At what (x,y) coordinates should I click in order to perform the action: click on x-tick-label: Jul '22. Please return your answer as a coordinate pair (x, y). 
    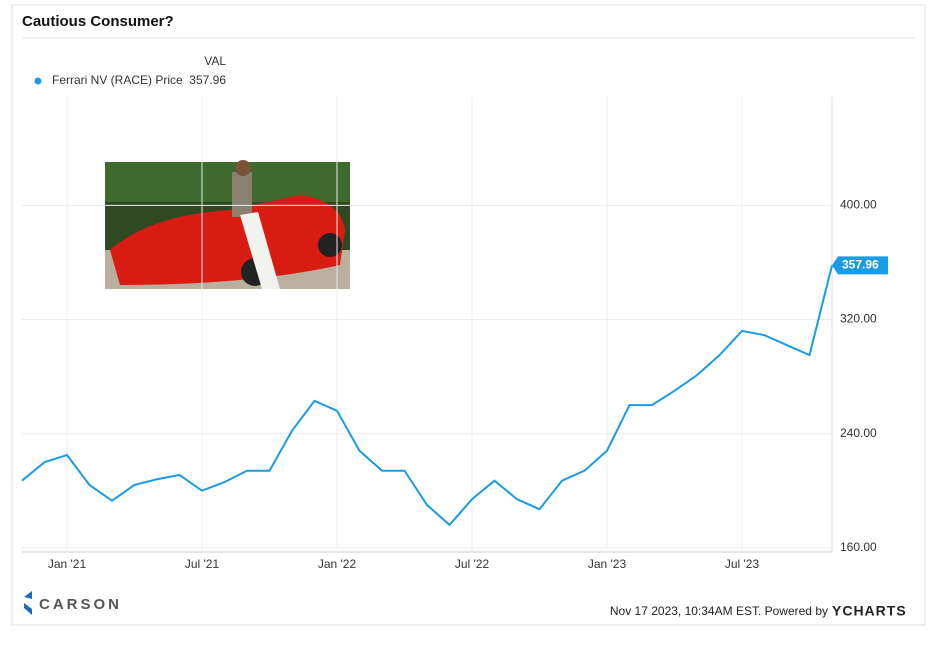
    Looking at the image, I should click on (472, 564).